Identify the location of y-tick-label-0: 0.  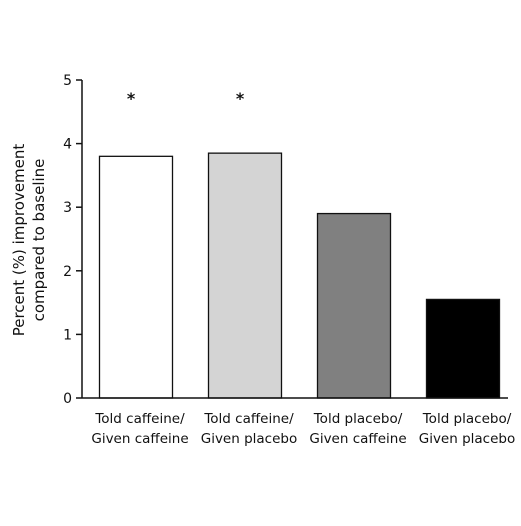
(67, 399).